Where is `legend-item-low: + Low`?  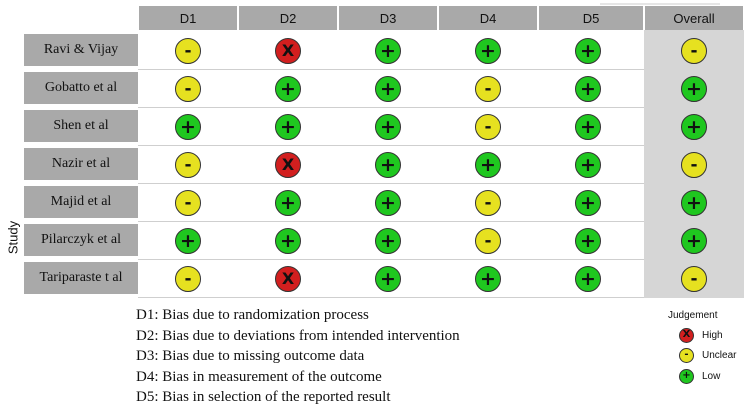
legend-item-low: + Low is located at coordinates (699, 376).